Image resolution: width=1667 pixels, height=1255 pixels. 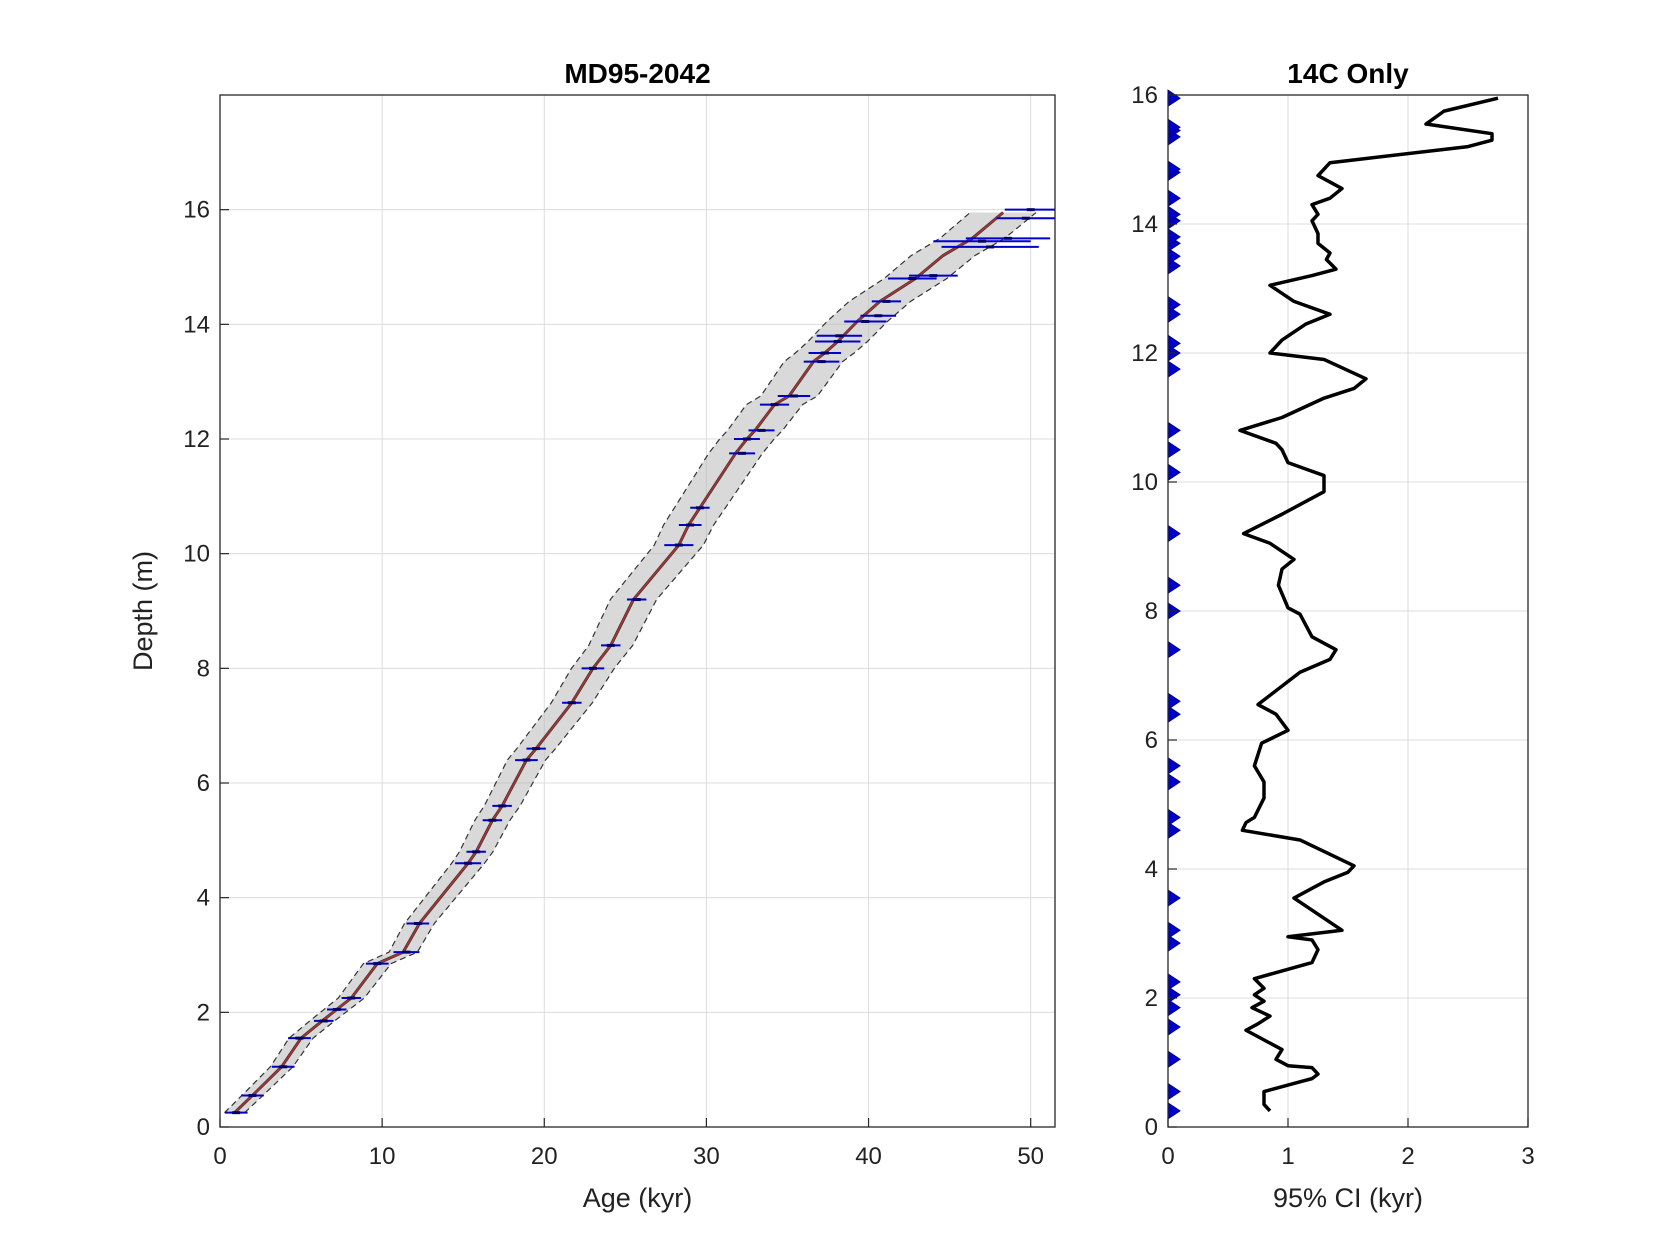 I want to click on x-tick-label: 20, so click(x=544, y=1156).